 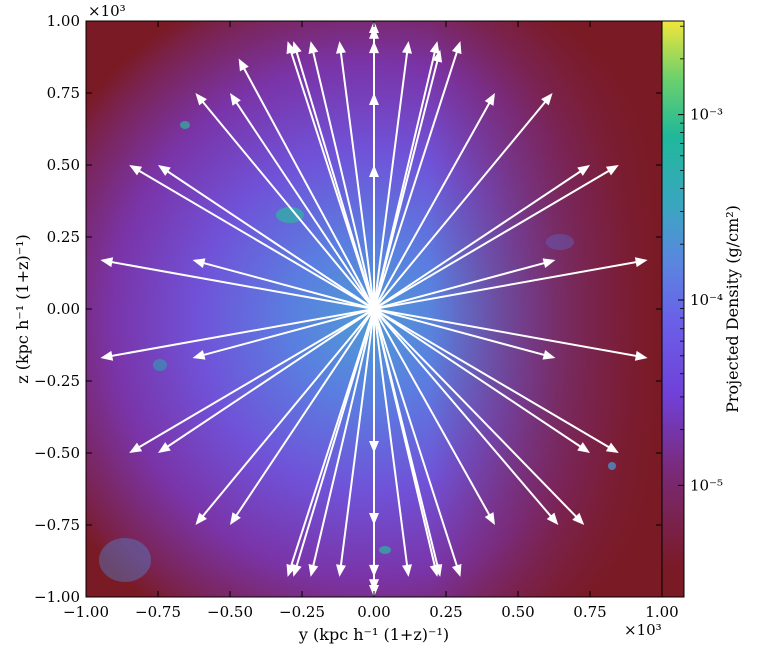 I want to click on colorbar-ticks: 10⁻⁵ 10⁻⁴ 10⁻³, so click(x=700, y=259).